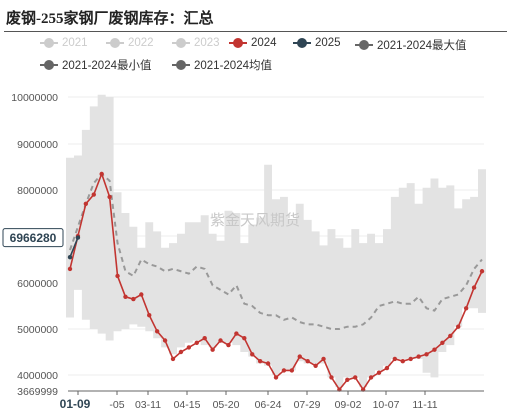 Image resolution: width=513 pixels, height=415 pixels. I want to click on legend-label: 2023, so click(207, 43).